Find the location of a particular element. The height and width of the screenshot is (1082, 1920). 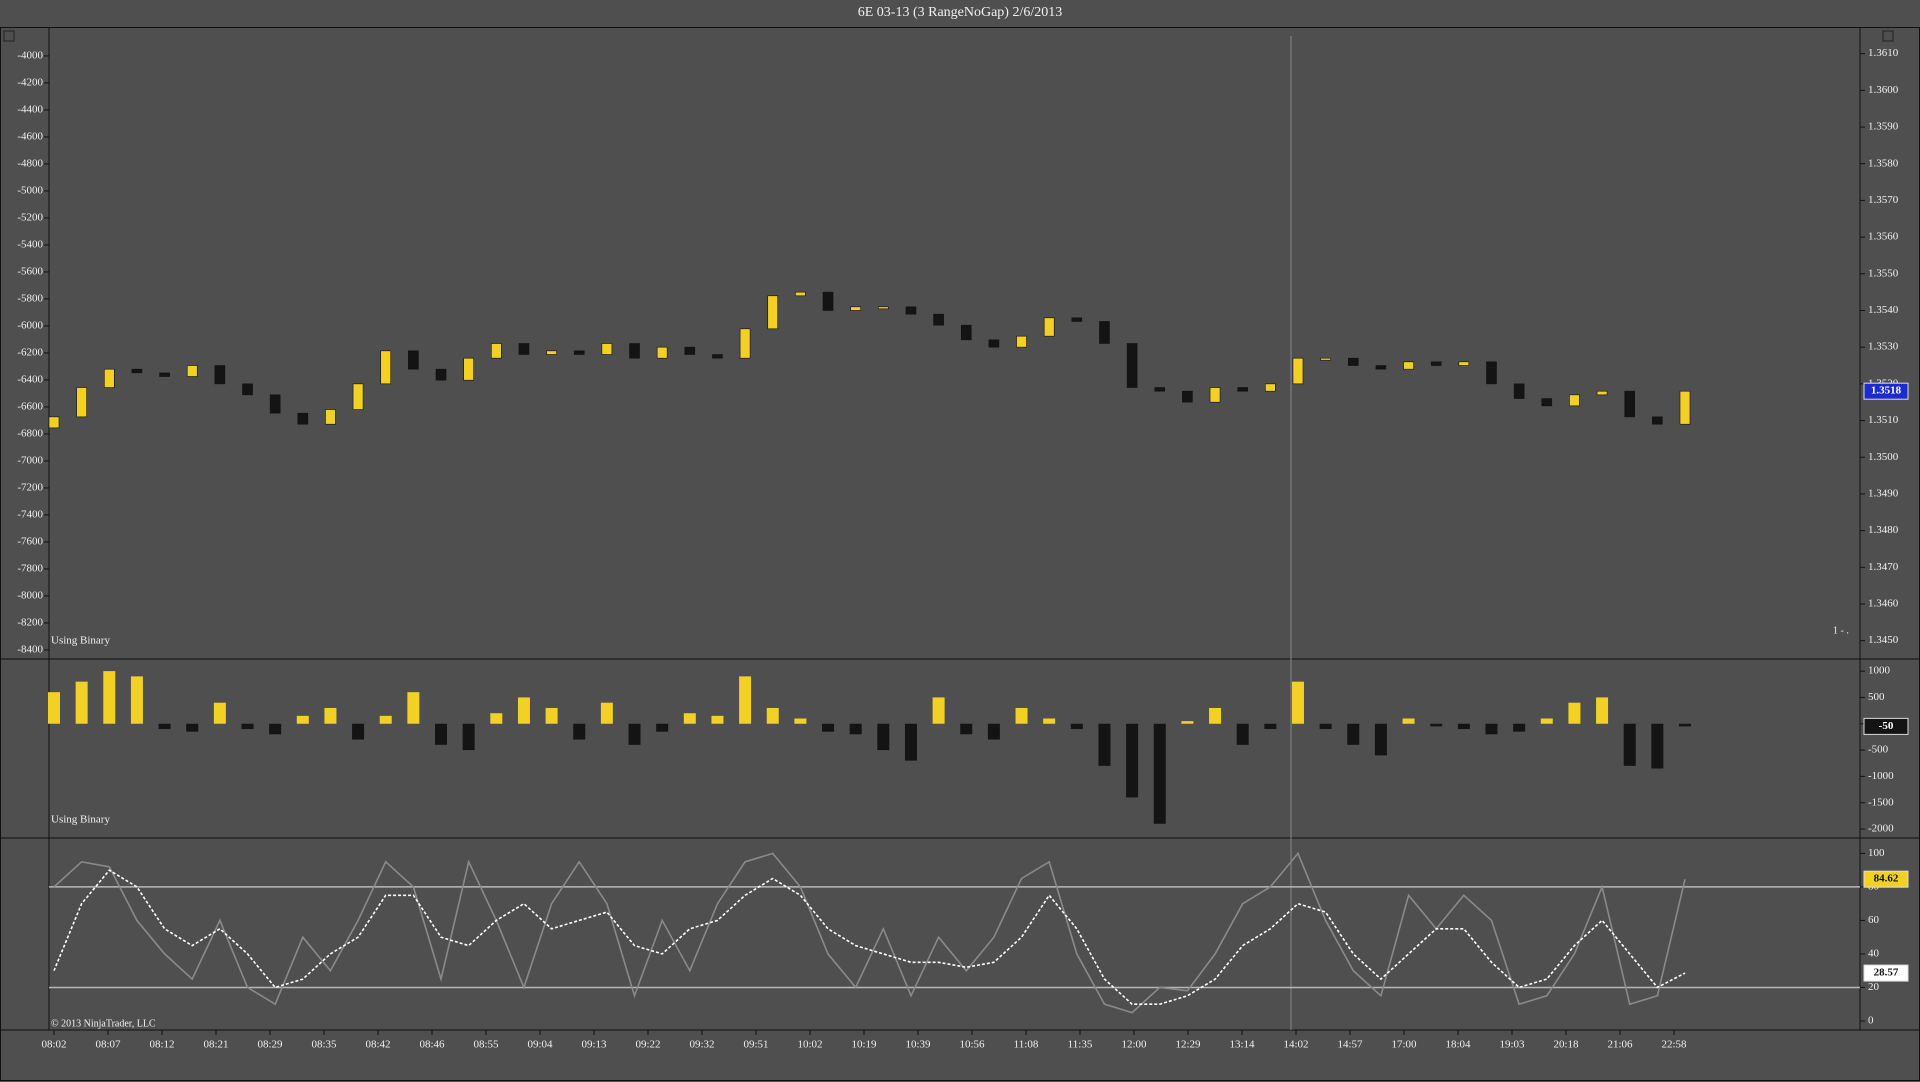

y-tick-label: 500 is located at coordinates (1876, 697).